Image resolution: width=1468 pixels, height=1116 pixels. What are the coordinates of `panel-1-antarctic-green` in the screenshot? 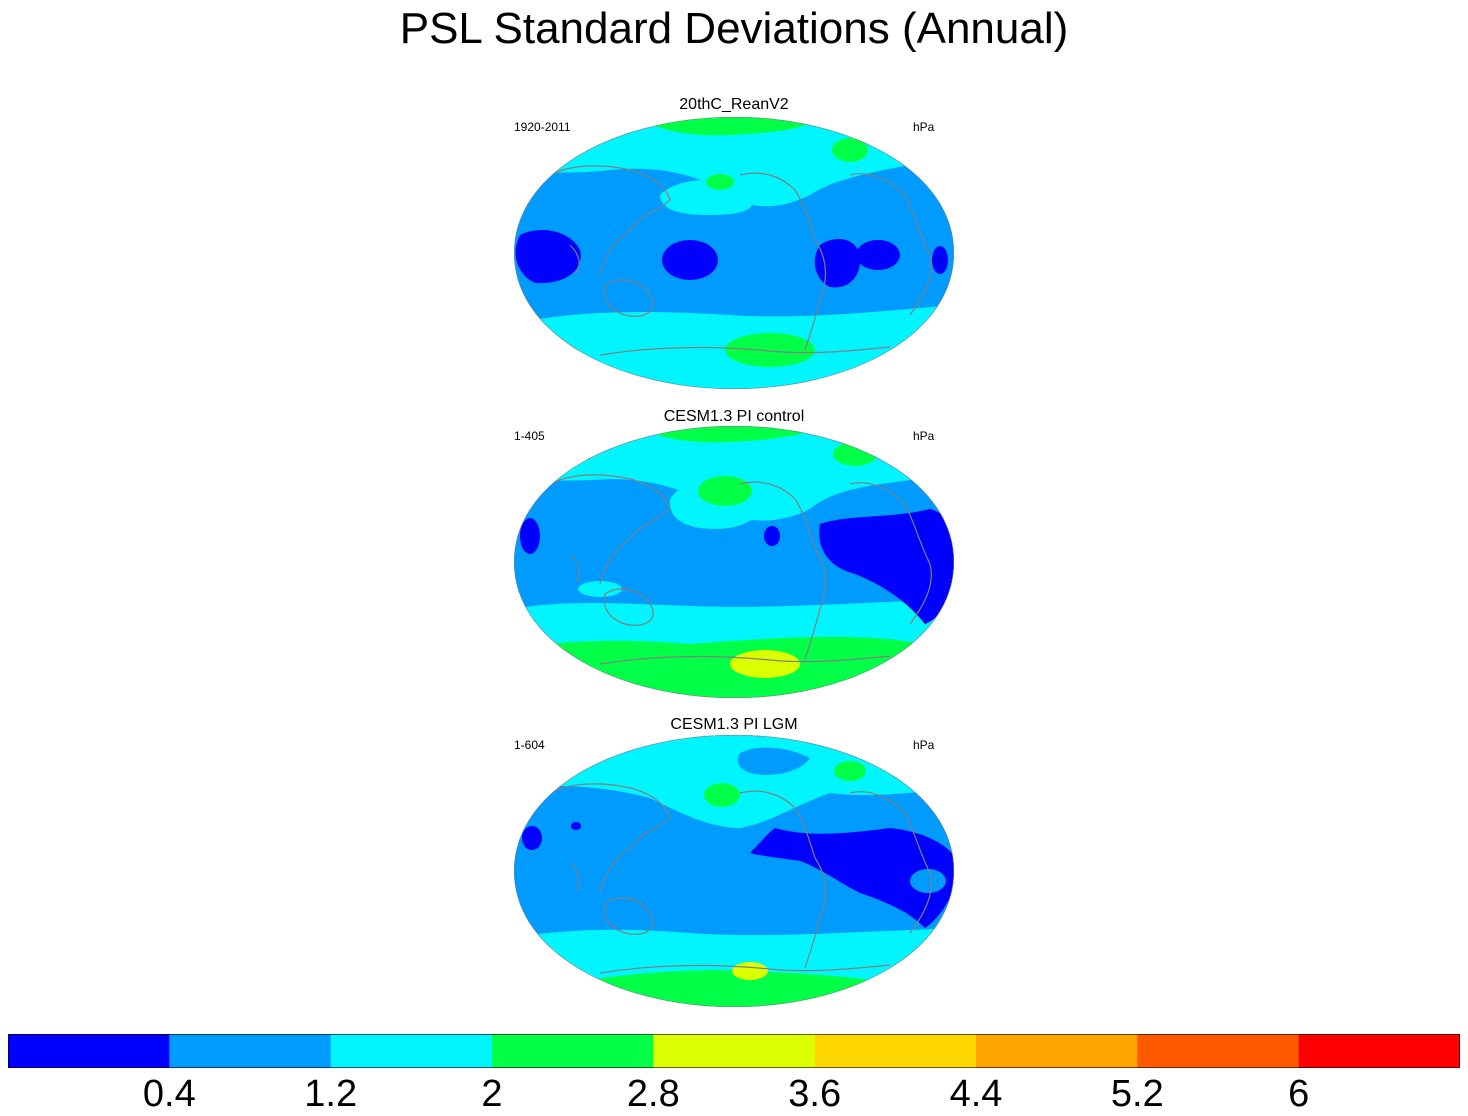 It's located at (770, 350).